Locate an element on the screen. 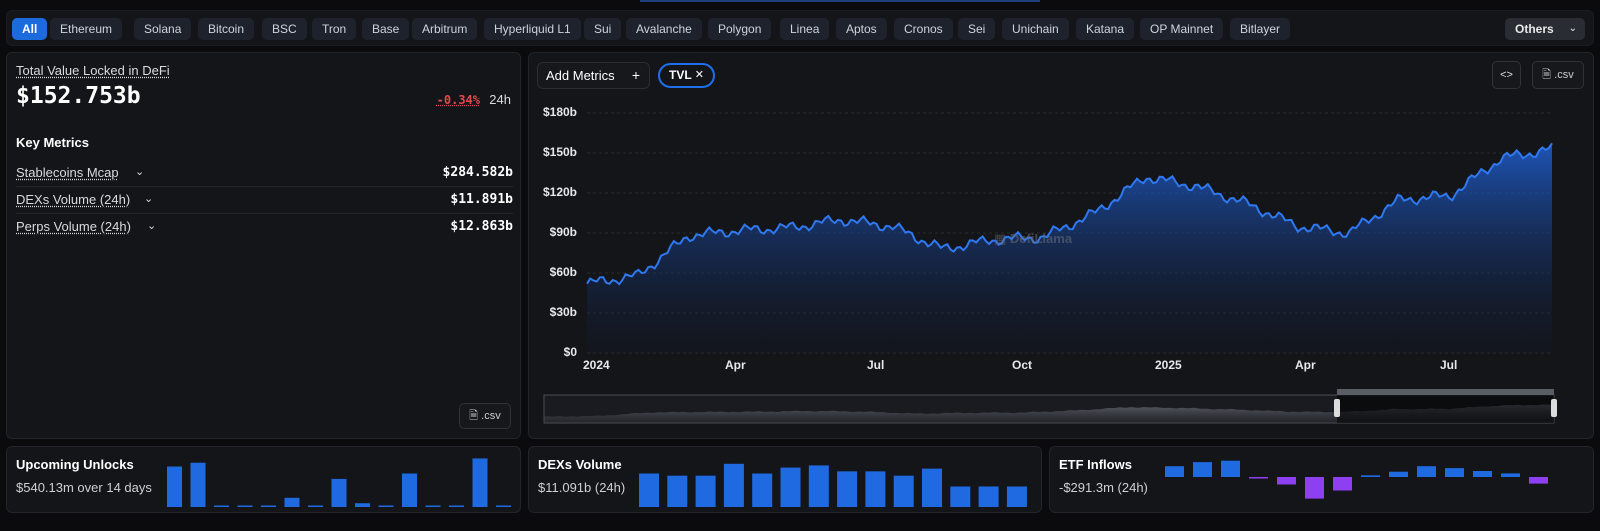  embed-button: <> is located at coordinates (1506, 75).